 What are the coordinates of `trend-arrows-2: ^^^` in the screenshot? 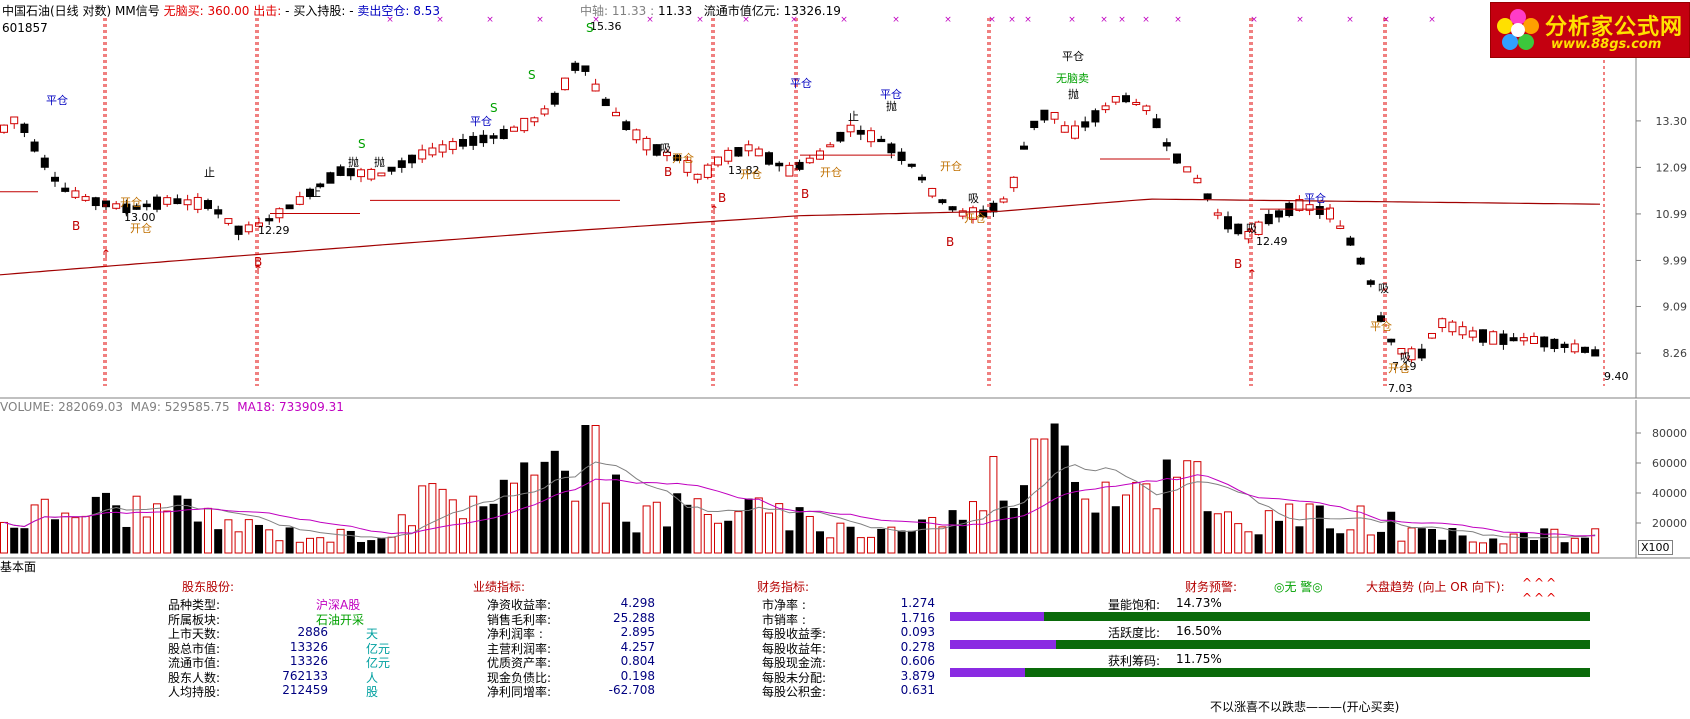 It's located at (1540, 598).